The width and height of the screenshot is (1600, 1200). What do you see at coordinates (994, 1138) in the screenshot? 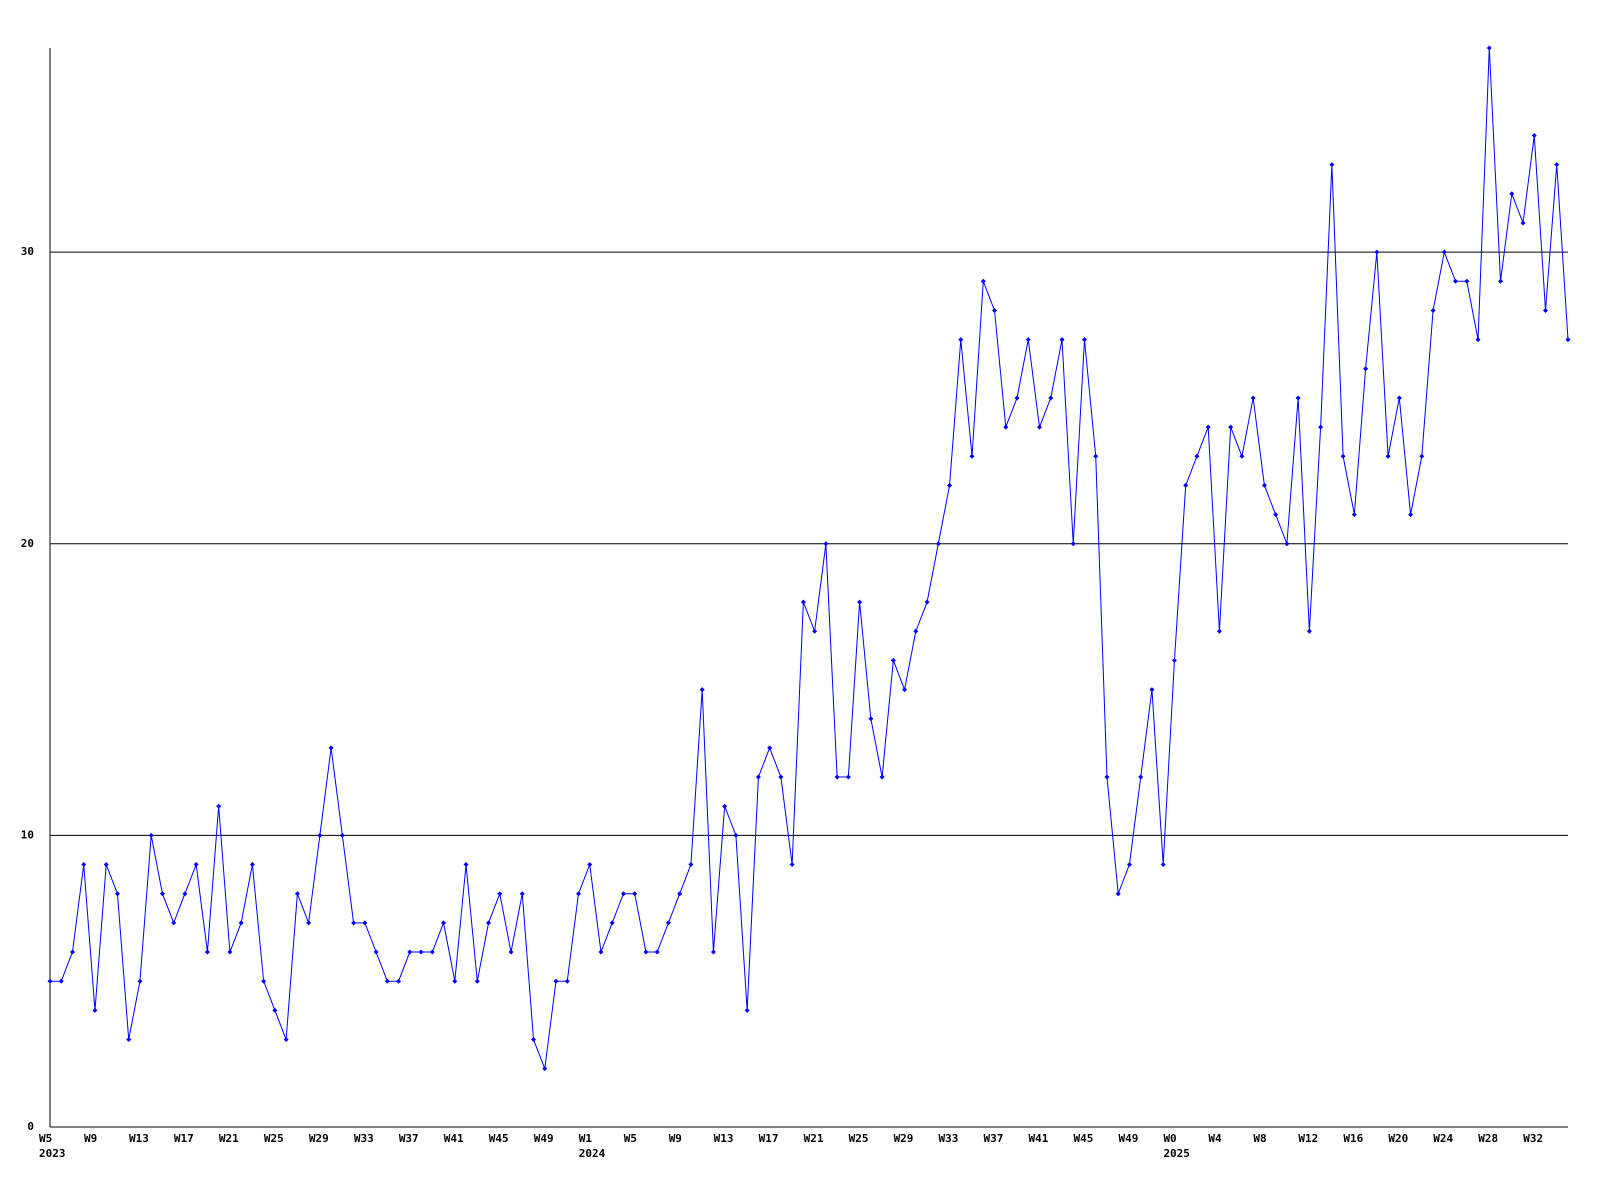
I see `x-tick-label: W37` at bounding box center [994, 1138].